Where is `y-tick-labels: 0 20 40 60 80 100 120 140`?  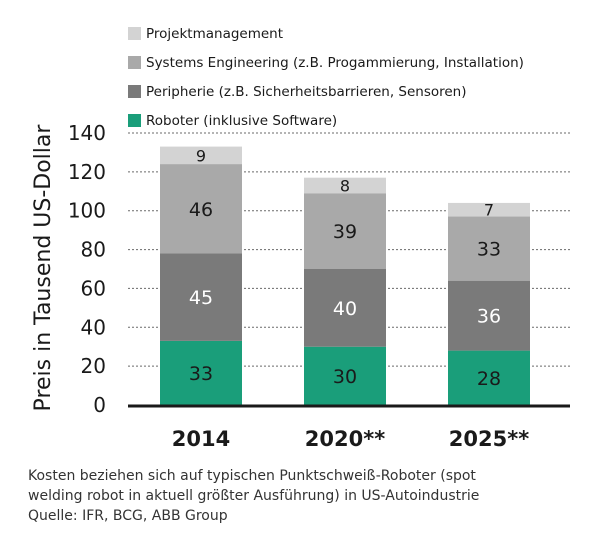 y-tick-labels: 0 20 40 60 80 100 120 140 is located at coordinates (87, 269).